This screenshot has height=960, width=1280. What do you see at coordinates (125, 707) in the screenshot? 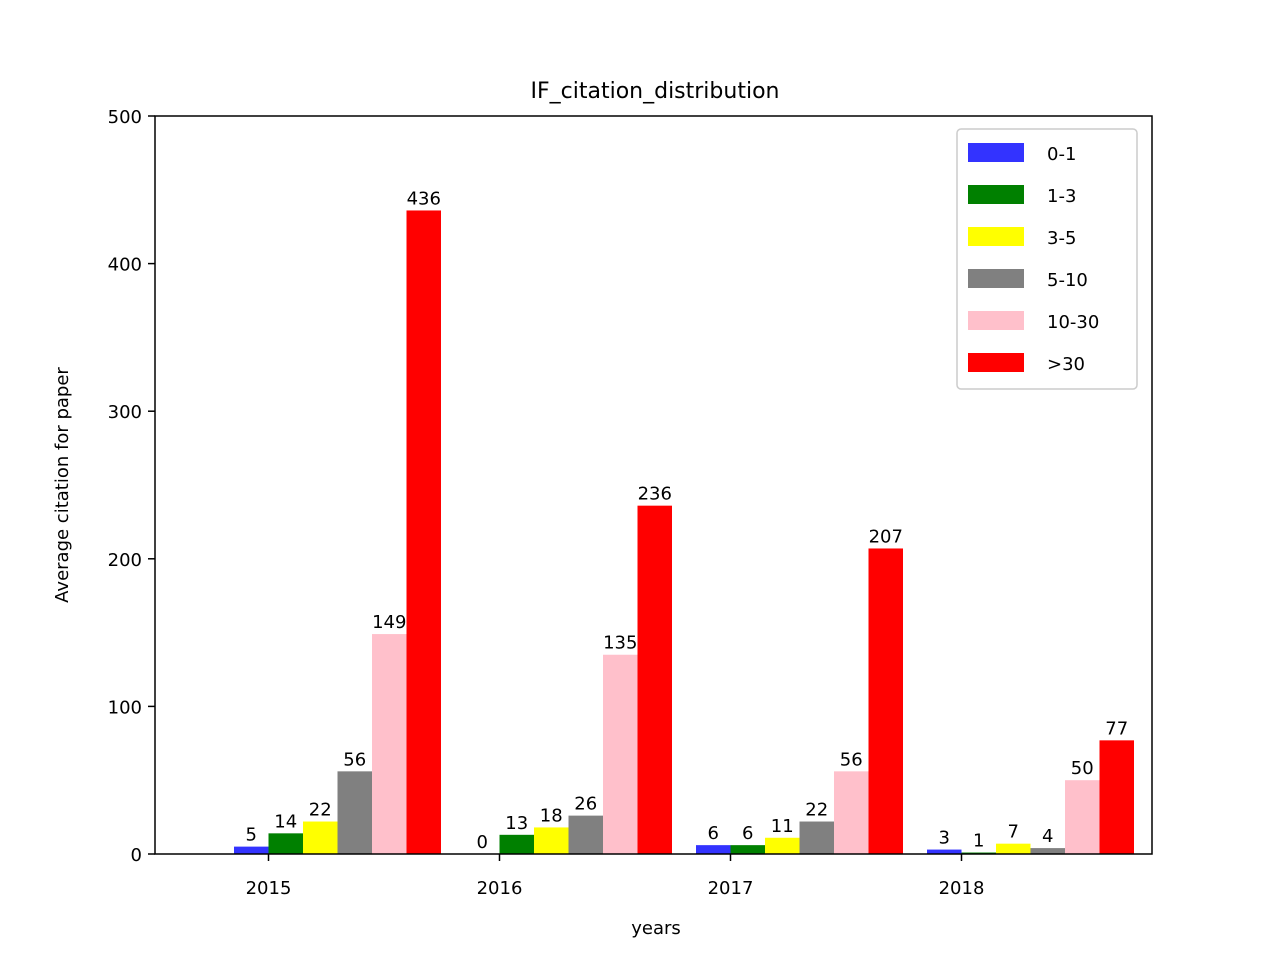
I see `y-tick-label: 100` at bounding box center [125, 707].